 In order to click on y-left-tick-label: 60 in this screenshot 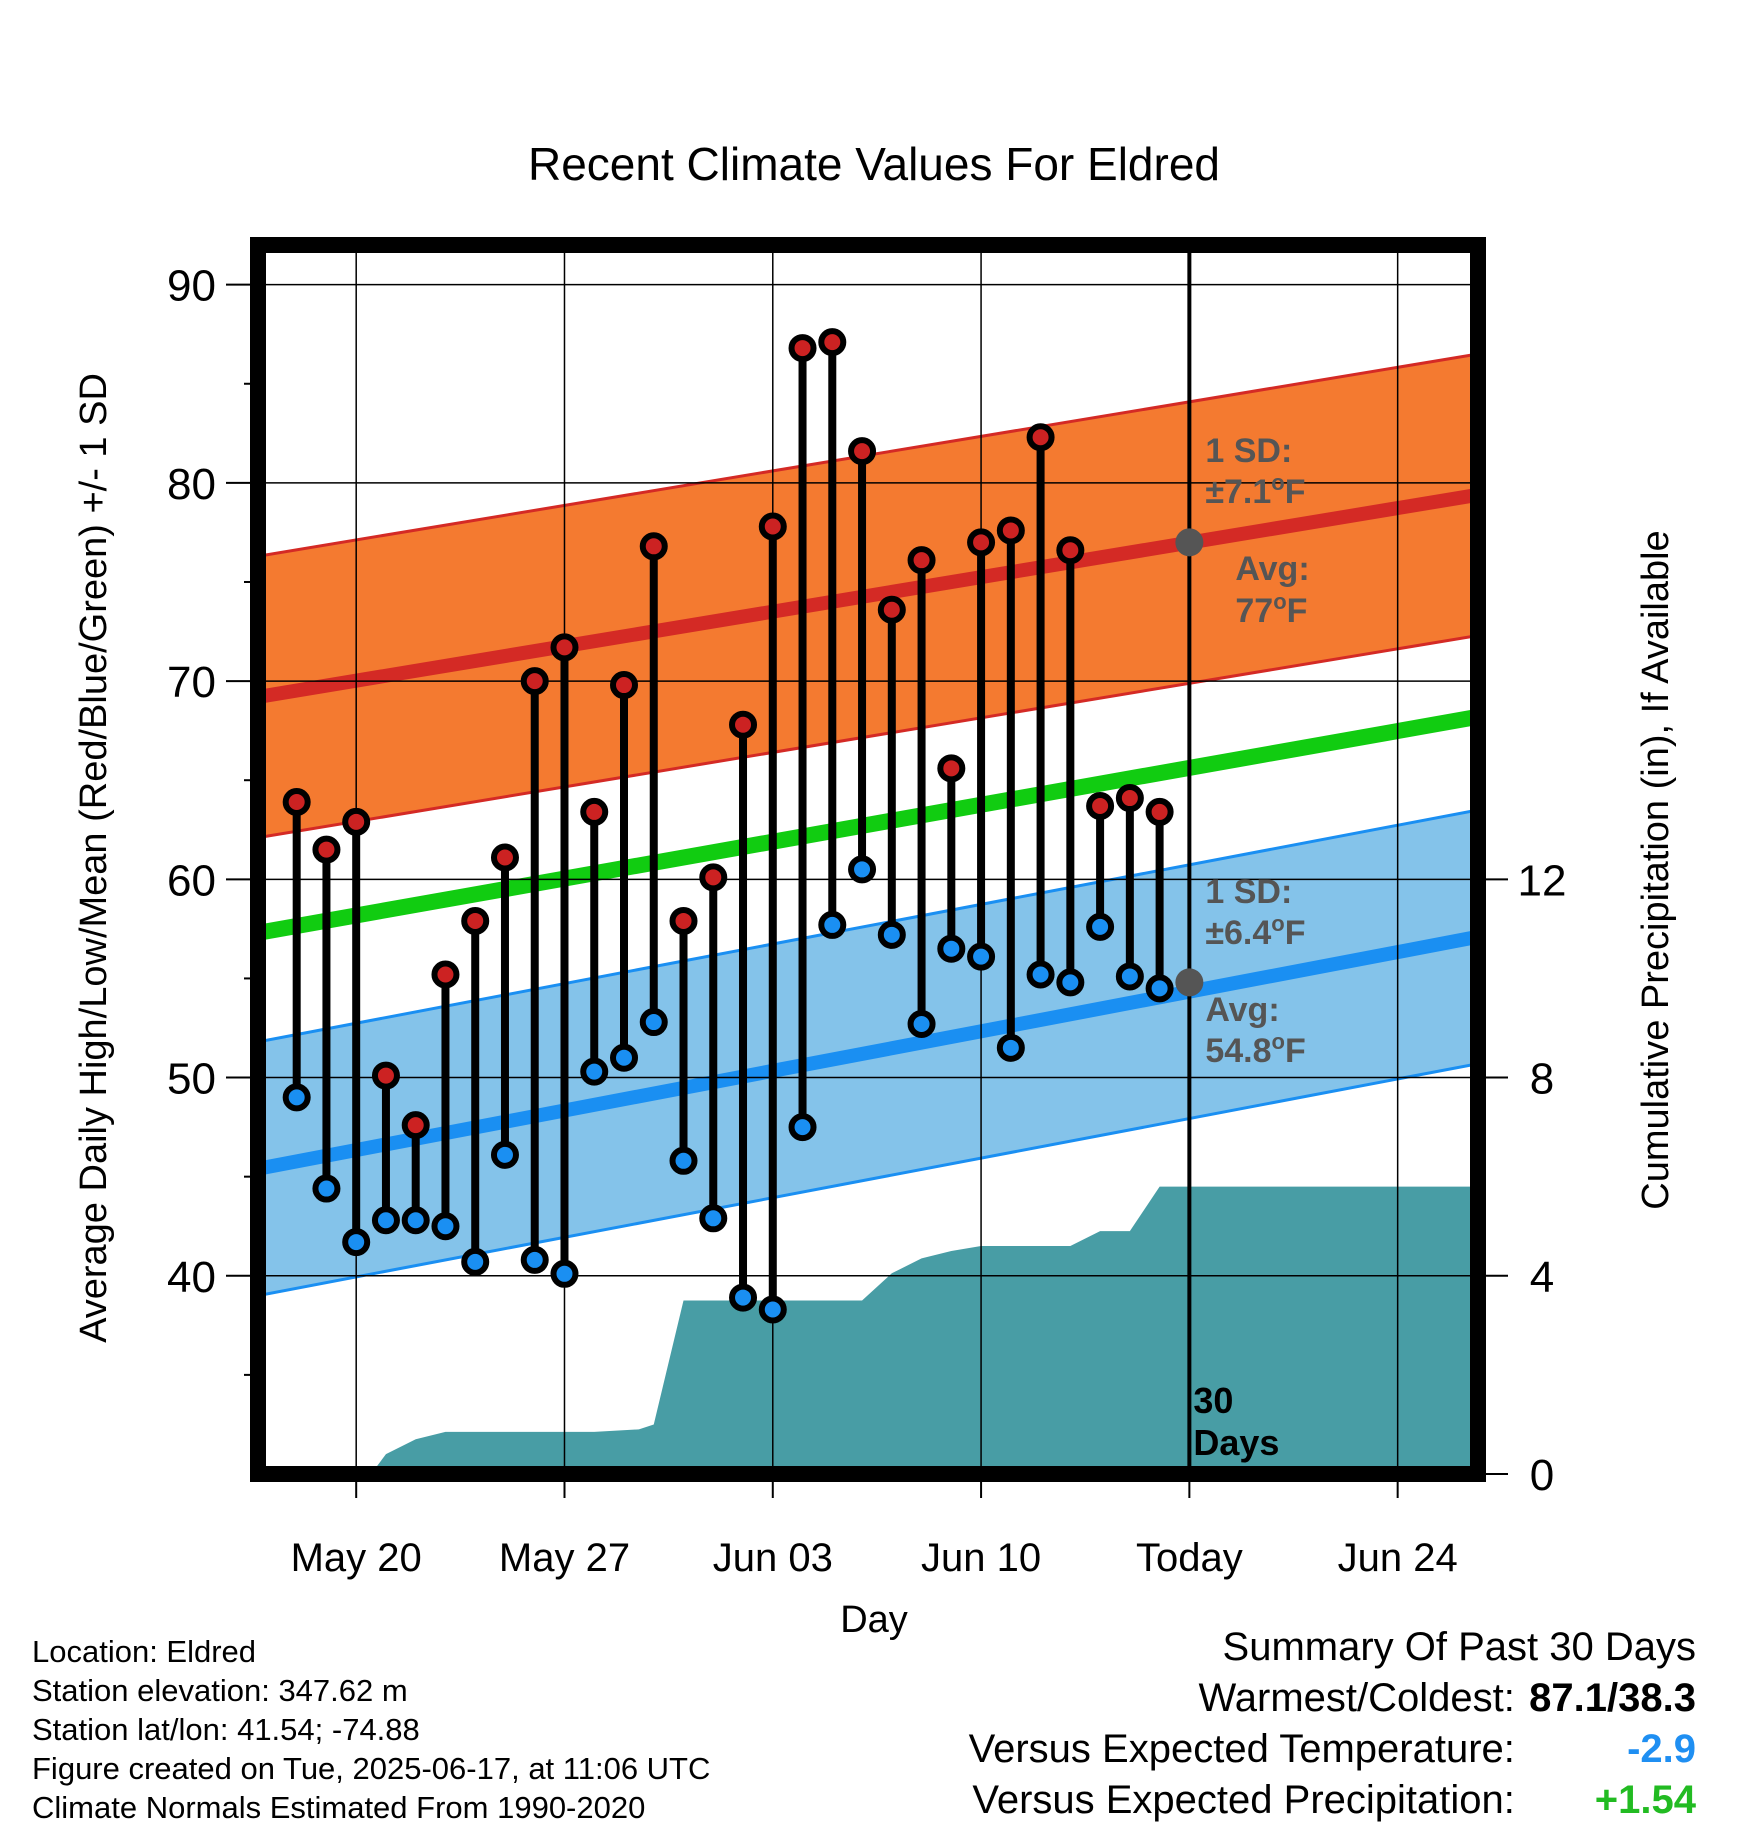, I will do `click(191, 880)`.